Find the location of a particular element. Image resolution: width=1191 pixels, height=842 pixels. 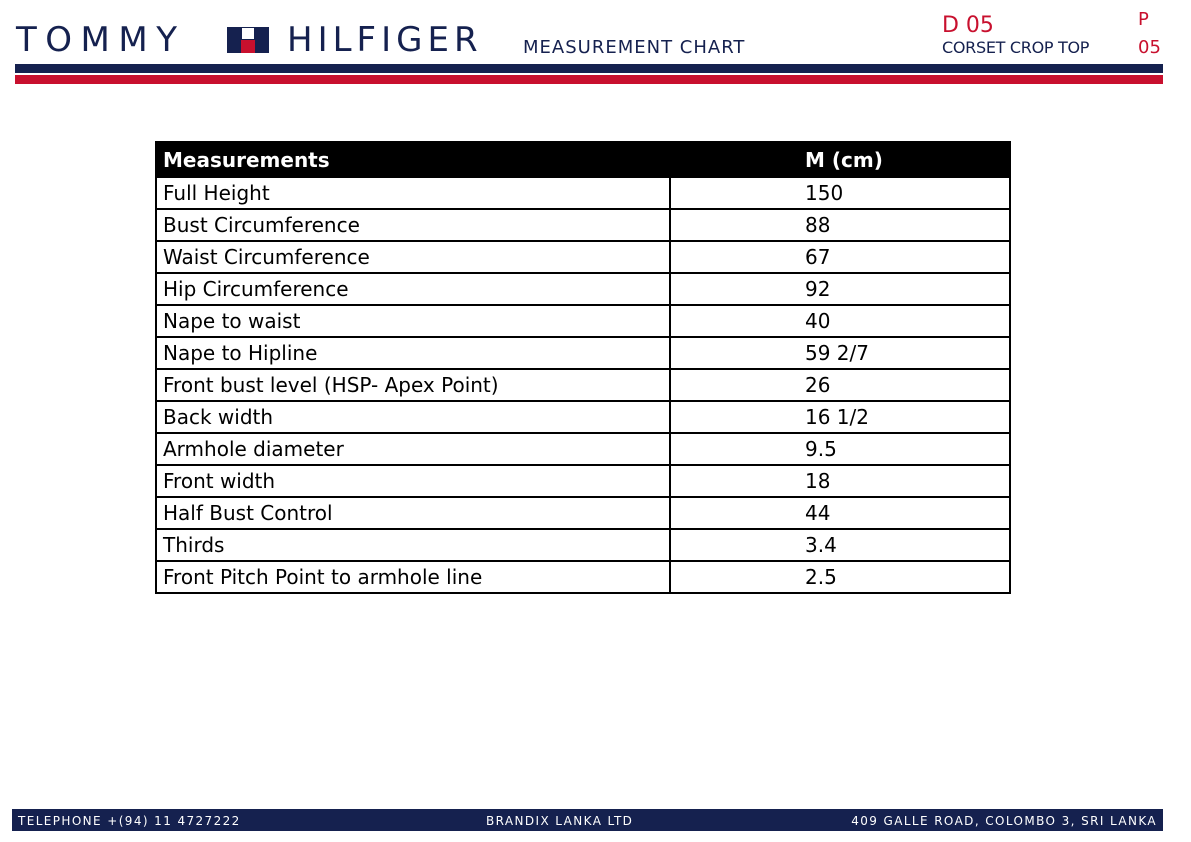

measurement-value: 150 is located at coordinates (840, 193).